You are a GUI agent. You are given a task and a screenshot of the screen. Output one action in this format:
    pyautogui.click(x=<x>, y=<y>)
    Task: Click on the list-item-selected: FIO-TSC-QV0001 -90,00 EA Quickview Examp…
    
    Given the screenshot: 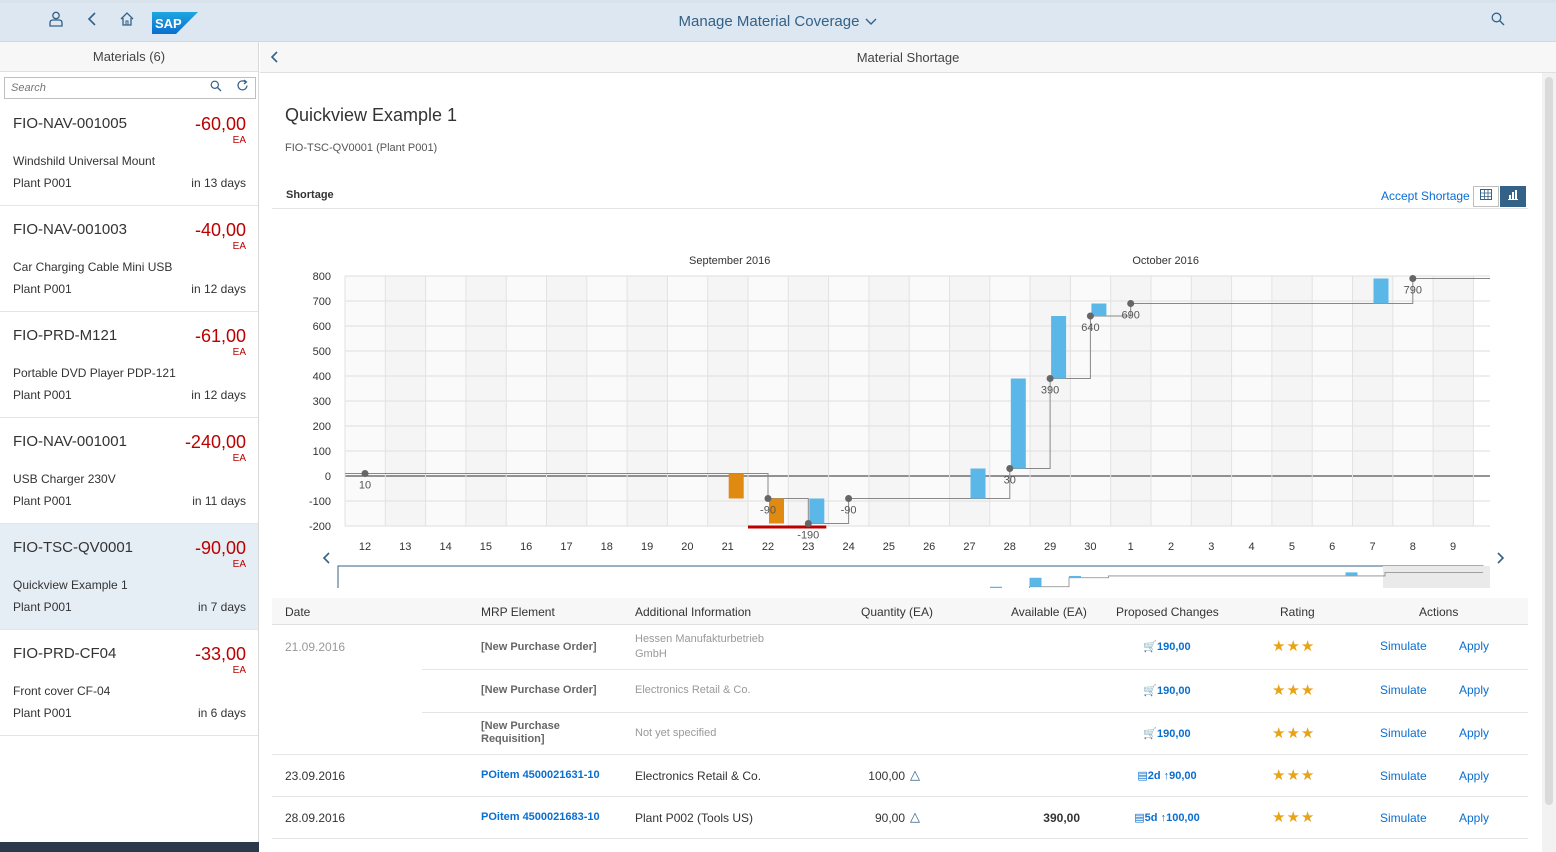 What is the action you would take?
    pyautogui.click(x=129, y=577)
    